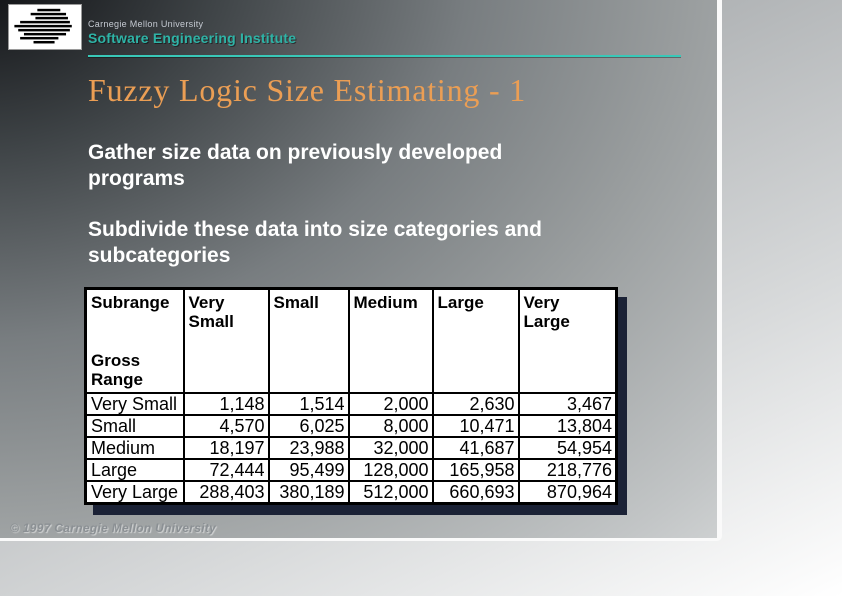 Image resolution: width=842 pixels, height=596 pixels. I want to click on header-divider-rule, so click(384, 56).